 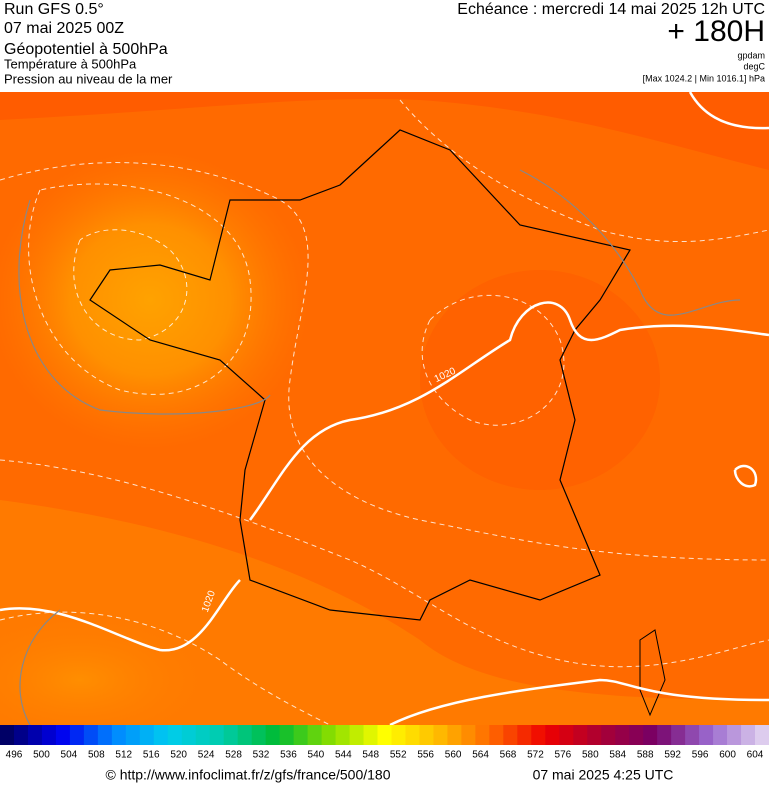 What do you see at coordinates (86, 49) in the screenshot?
I see `field: Géopotentiel à 500hPa` at bounding box center [86, 49].